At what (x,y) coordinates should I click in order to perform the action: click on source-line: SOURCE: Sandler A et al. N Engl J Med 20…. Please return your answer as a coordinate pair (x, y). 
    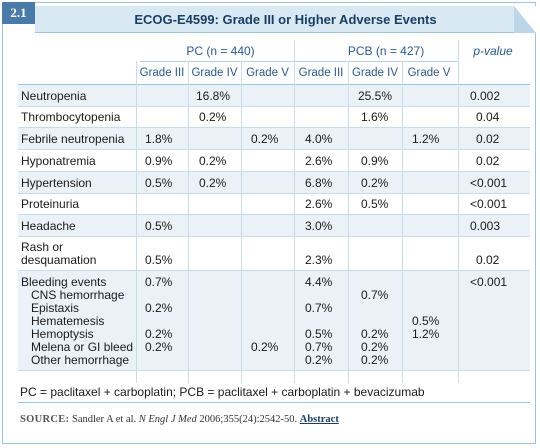
    Looking at the image, I should click on (179, 419).